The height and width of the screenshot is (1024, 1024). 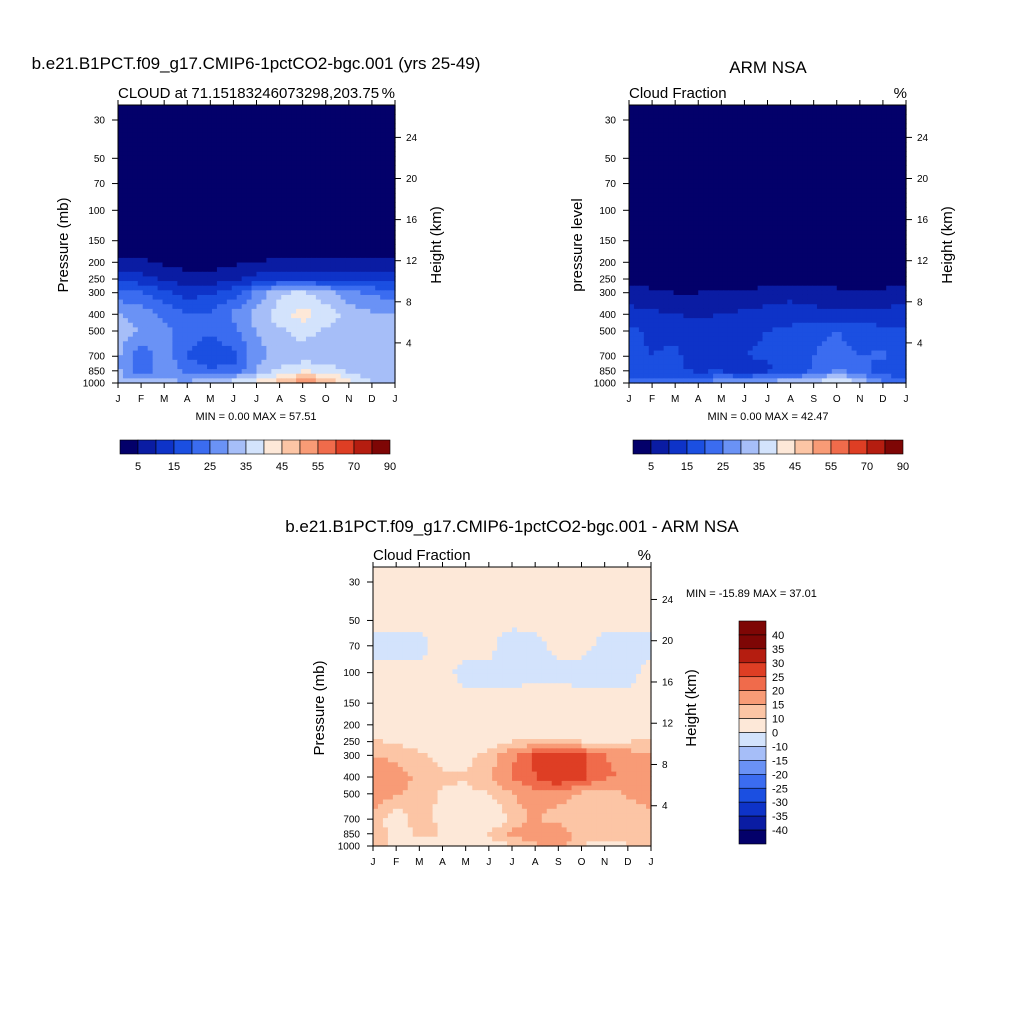 I want to click on x-tick-label: M, so click(x=164, y=399).